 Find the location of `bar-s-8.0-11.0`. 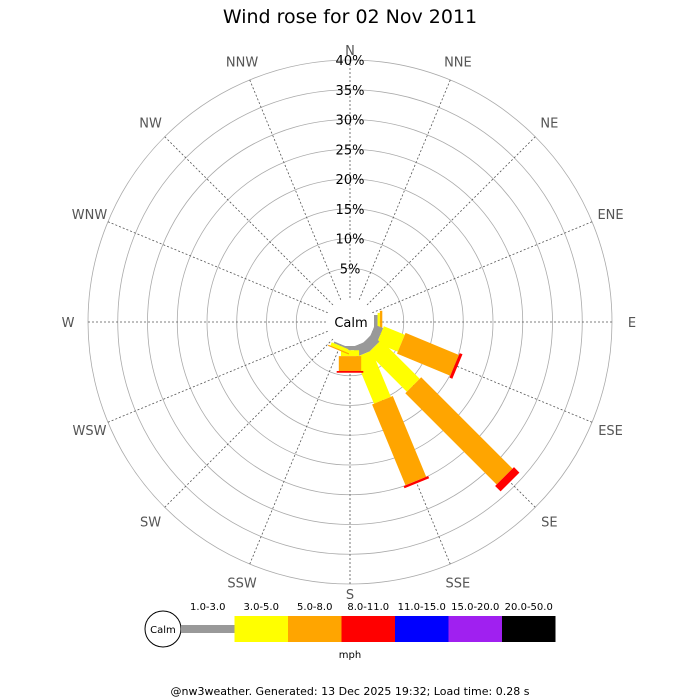

bar-s-8.0-11.0 is located at coordinates (350, 372).